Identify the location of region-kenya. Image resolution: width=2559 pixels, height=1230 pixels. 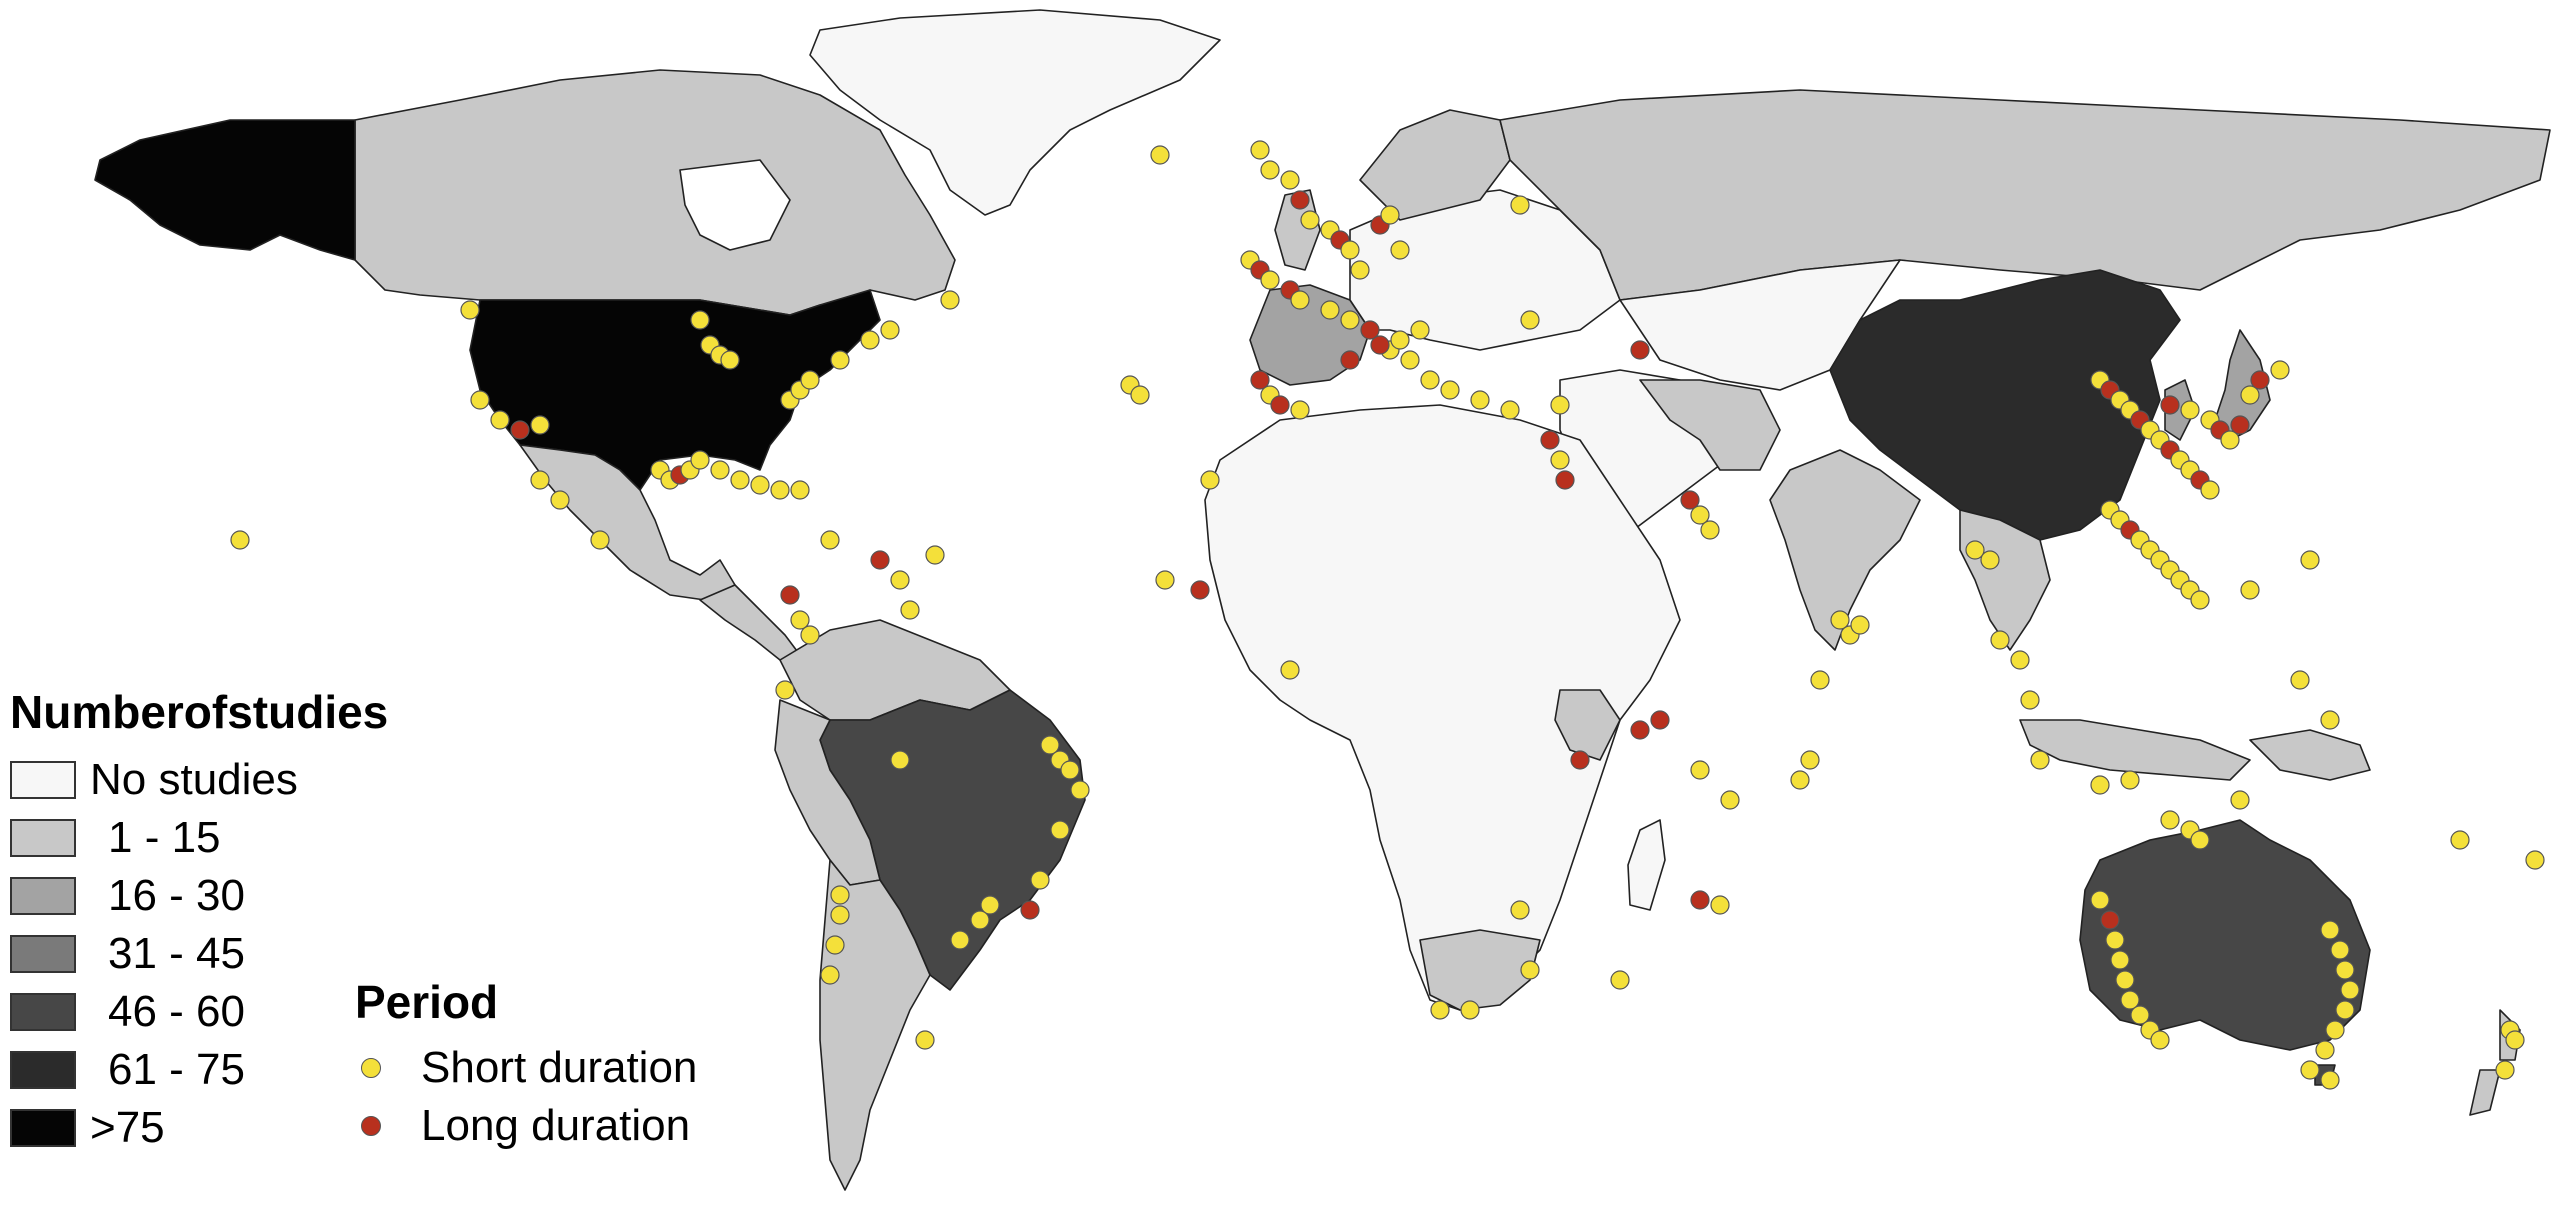
(1587, 725).